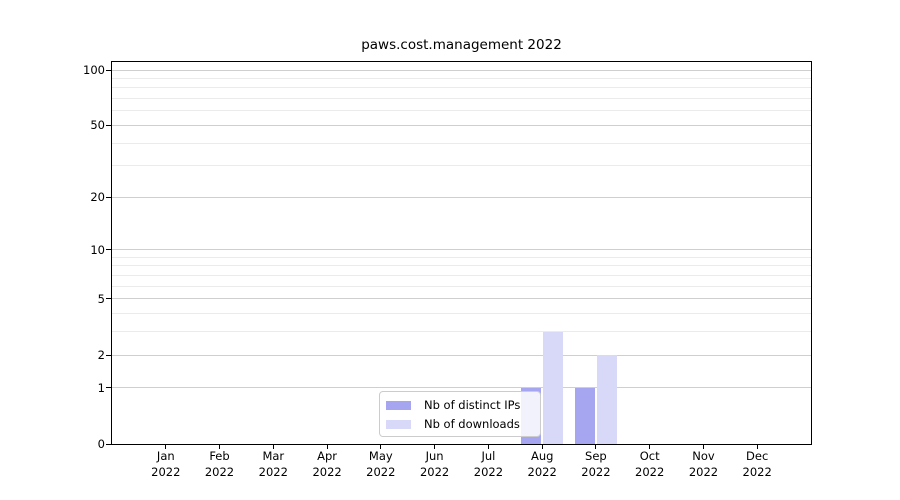 The height and width of the screenshot is (500, 900). I want to click on chart-title: paws.cost.management 2022, so click(461, 45).